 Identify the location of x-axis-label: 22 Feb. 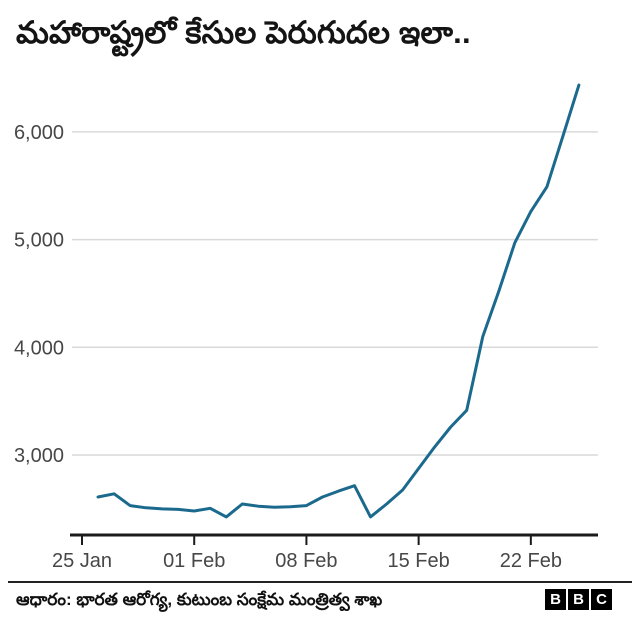
(531, 561).